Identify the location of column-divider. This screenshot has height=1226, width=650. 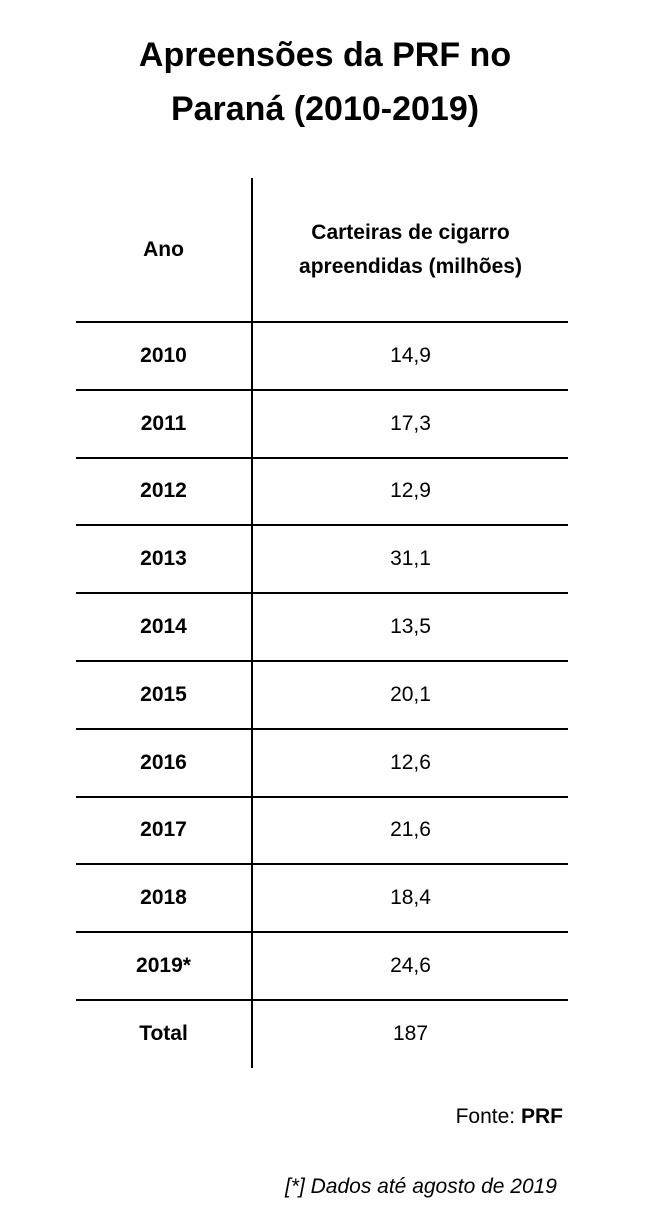
(252, 623).